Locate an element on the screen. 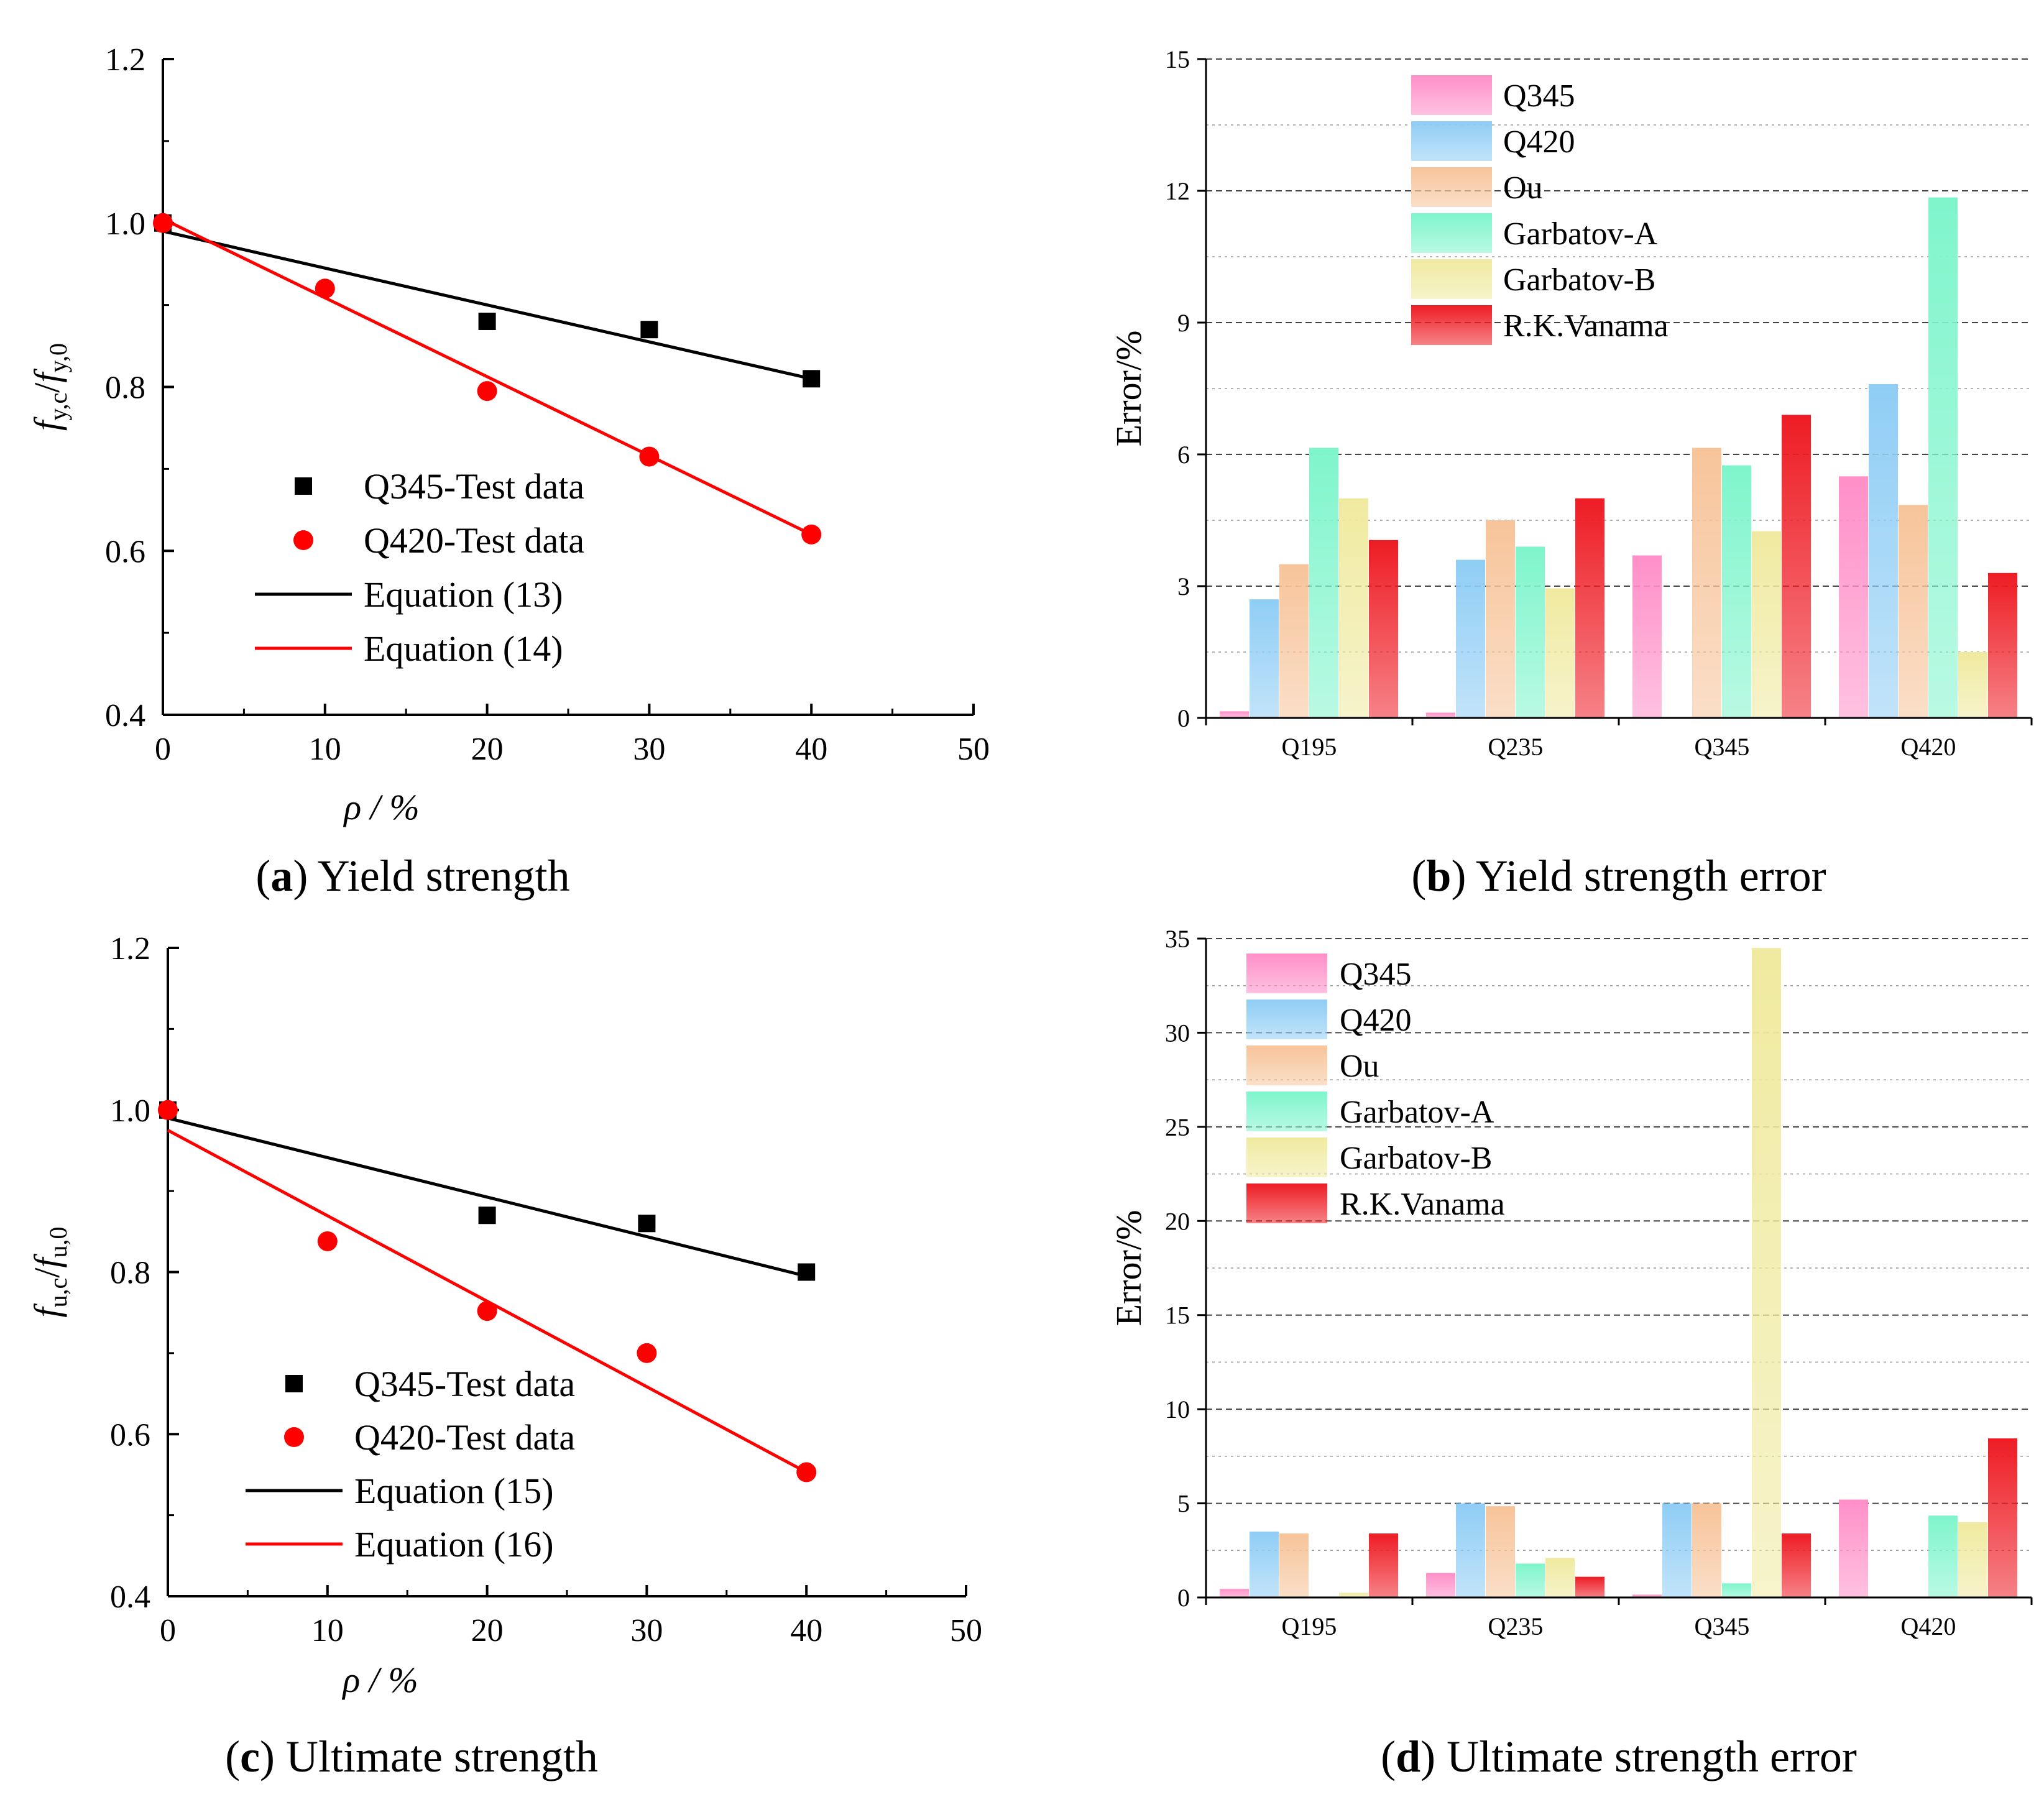 The image size is (2044, 1797). y-tick-label: 0 is located at coordinates (1183, 1598).